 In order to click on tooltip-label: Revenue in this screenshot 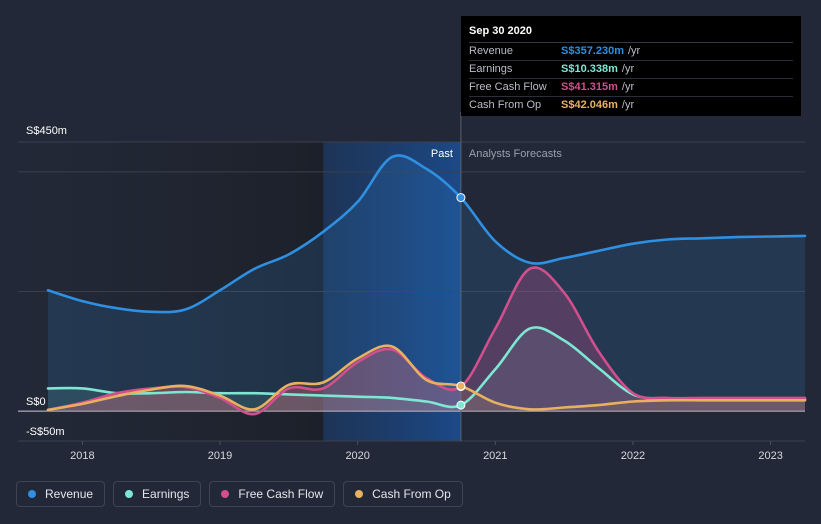, I will do `click(491, 51)`.